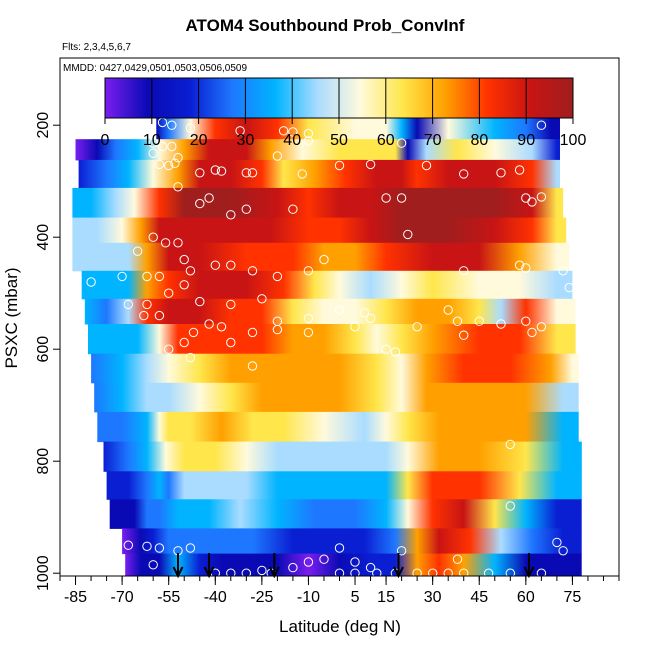 This screenshot has height=650, width=650. I want to click on dates-text: MMDD: 0427,0429,0501,0503,0506,0509, so click(155, 68).